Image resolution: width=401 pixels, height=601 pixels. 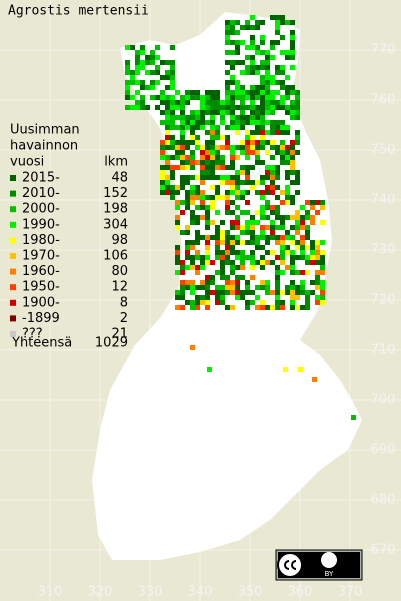 I want to click on y-label: 700, so click(x=383, y=400).